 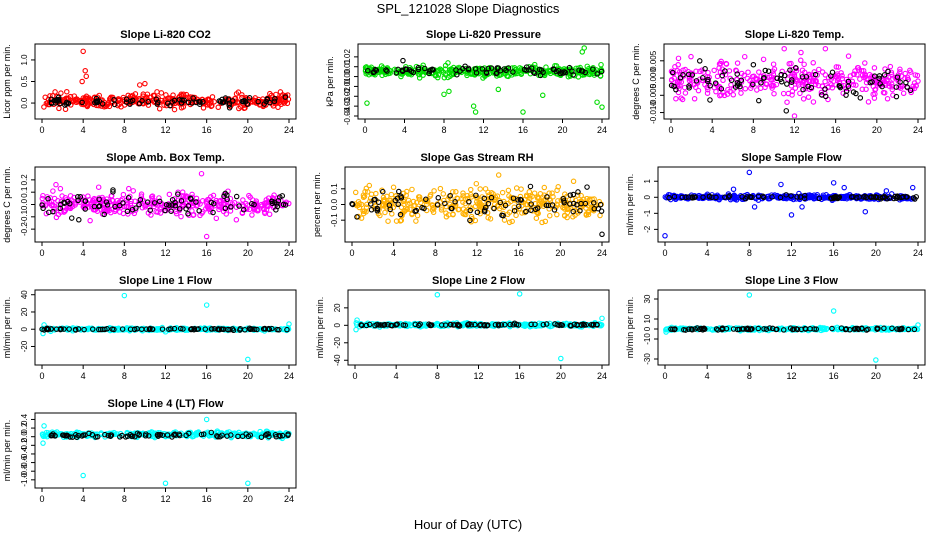 What do you see at coordinates (483, 81) in the screenshot?
I see `plot-frame` at bounding box center [483, 81].